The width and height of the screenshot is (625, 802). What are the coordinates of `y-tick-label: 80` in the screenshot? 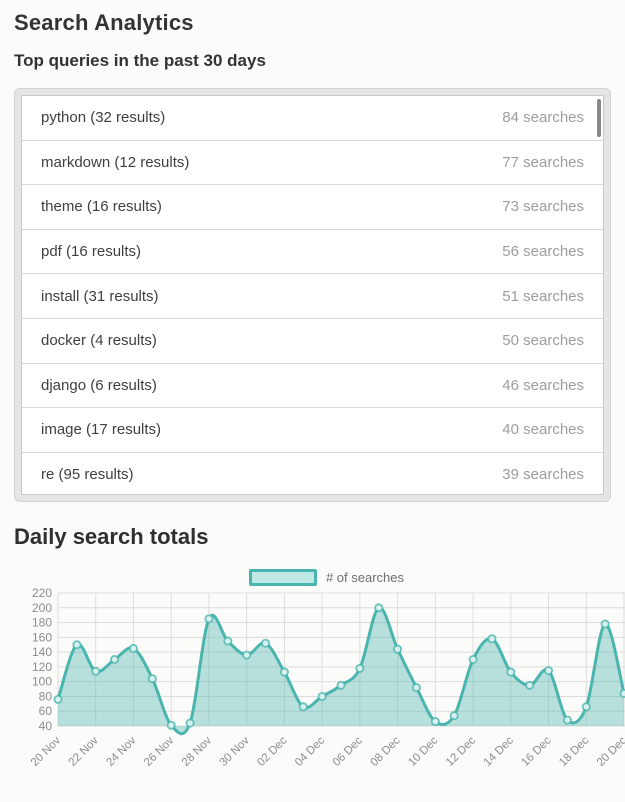 It's located at (46, 696).